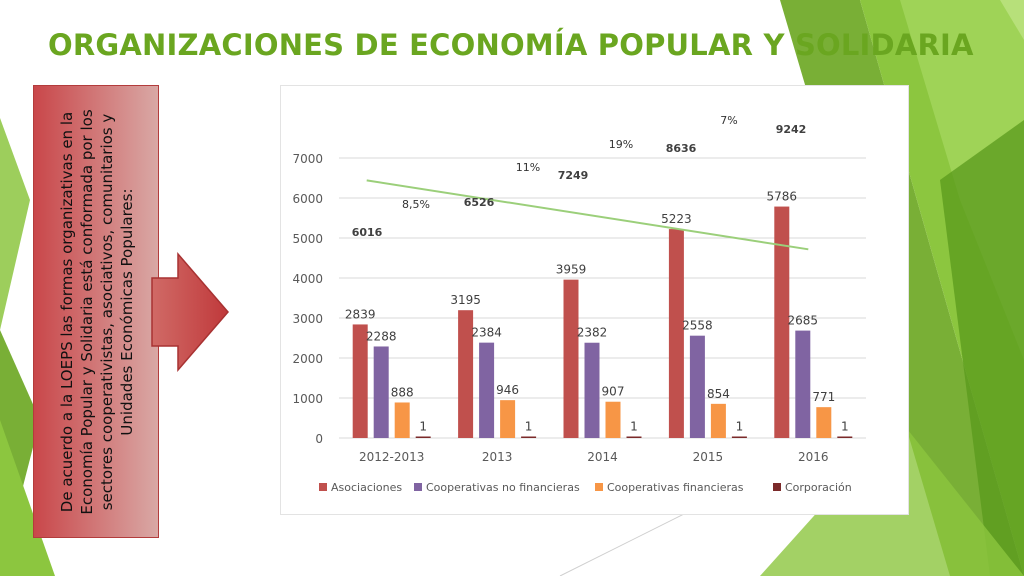 This screenshot has width=1024, height=576. I want to click on x-tick-label: 2012-2013, so click(391, 457).